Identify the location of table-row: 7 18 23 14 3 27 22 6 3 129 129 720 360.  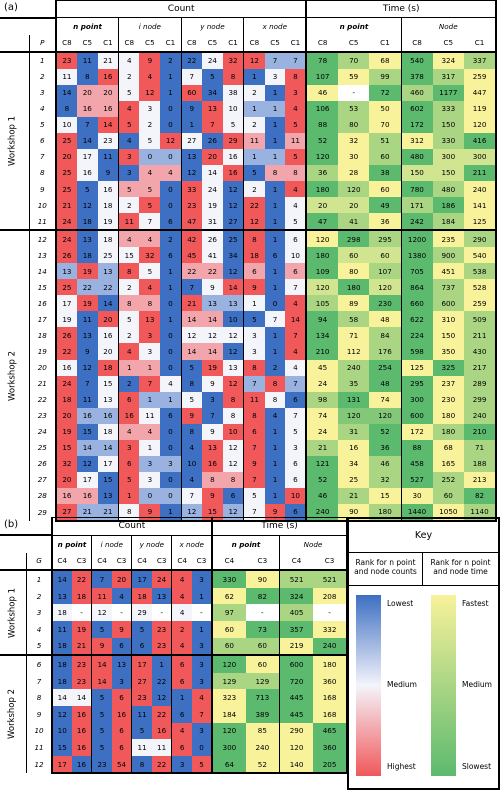
(174, 681).